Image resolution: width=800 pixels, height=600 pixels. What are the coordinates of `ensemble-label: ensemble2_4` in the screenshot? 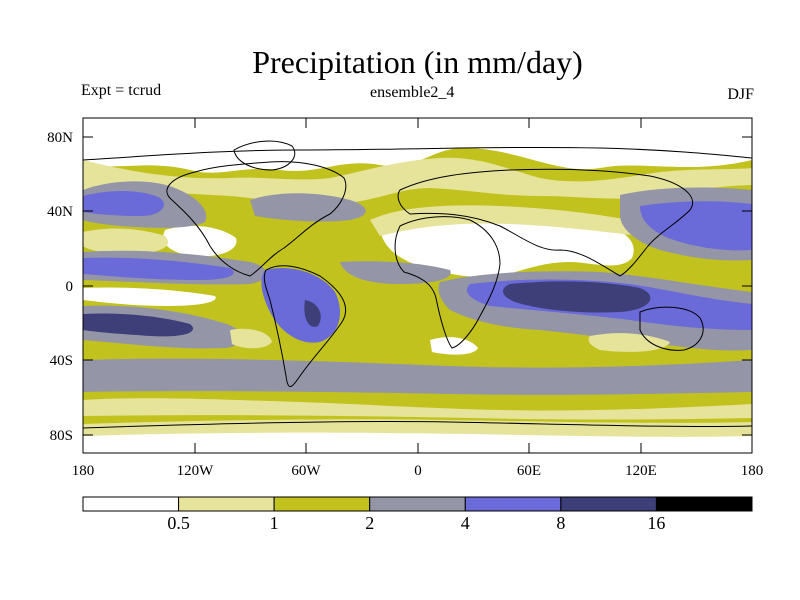 It's located at (412, 92).